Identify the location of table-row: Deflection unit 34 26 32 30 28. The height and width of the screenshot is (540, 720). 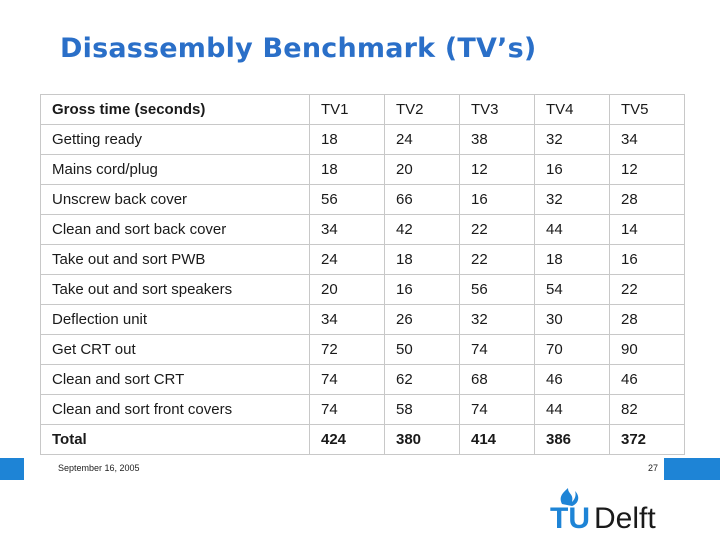
(362, 319).